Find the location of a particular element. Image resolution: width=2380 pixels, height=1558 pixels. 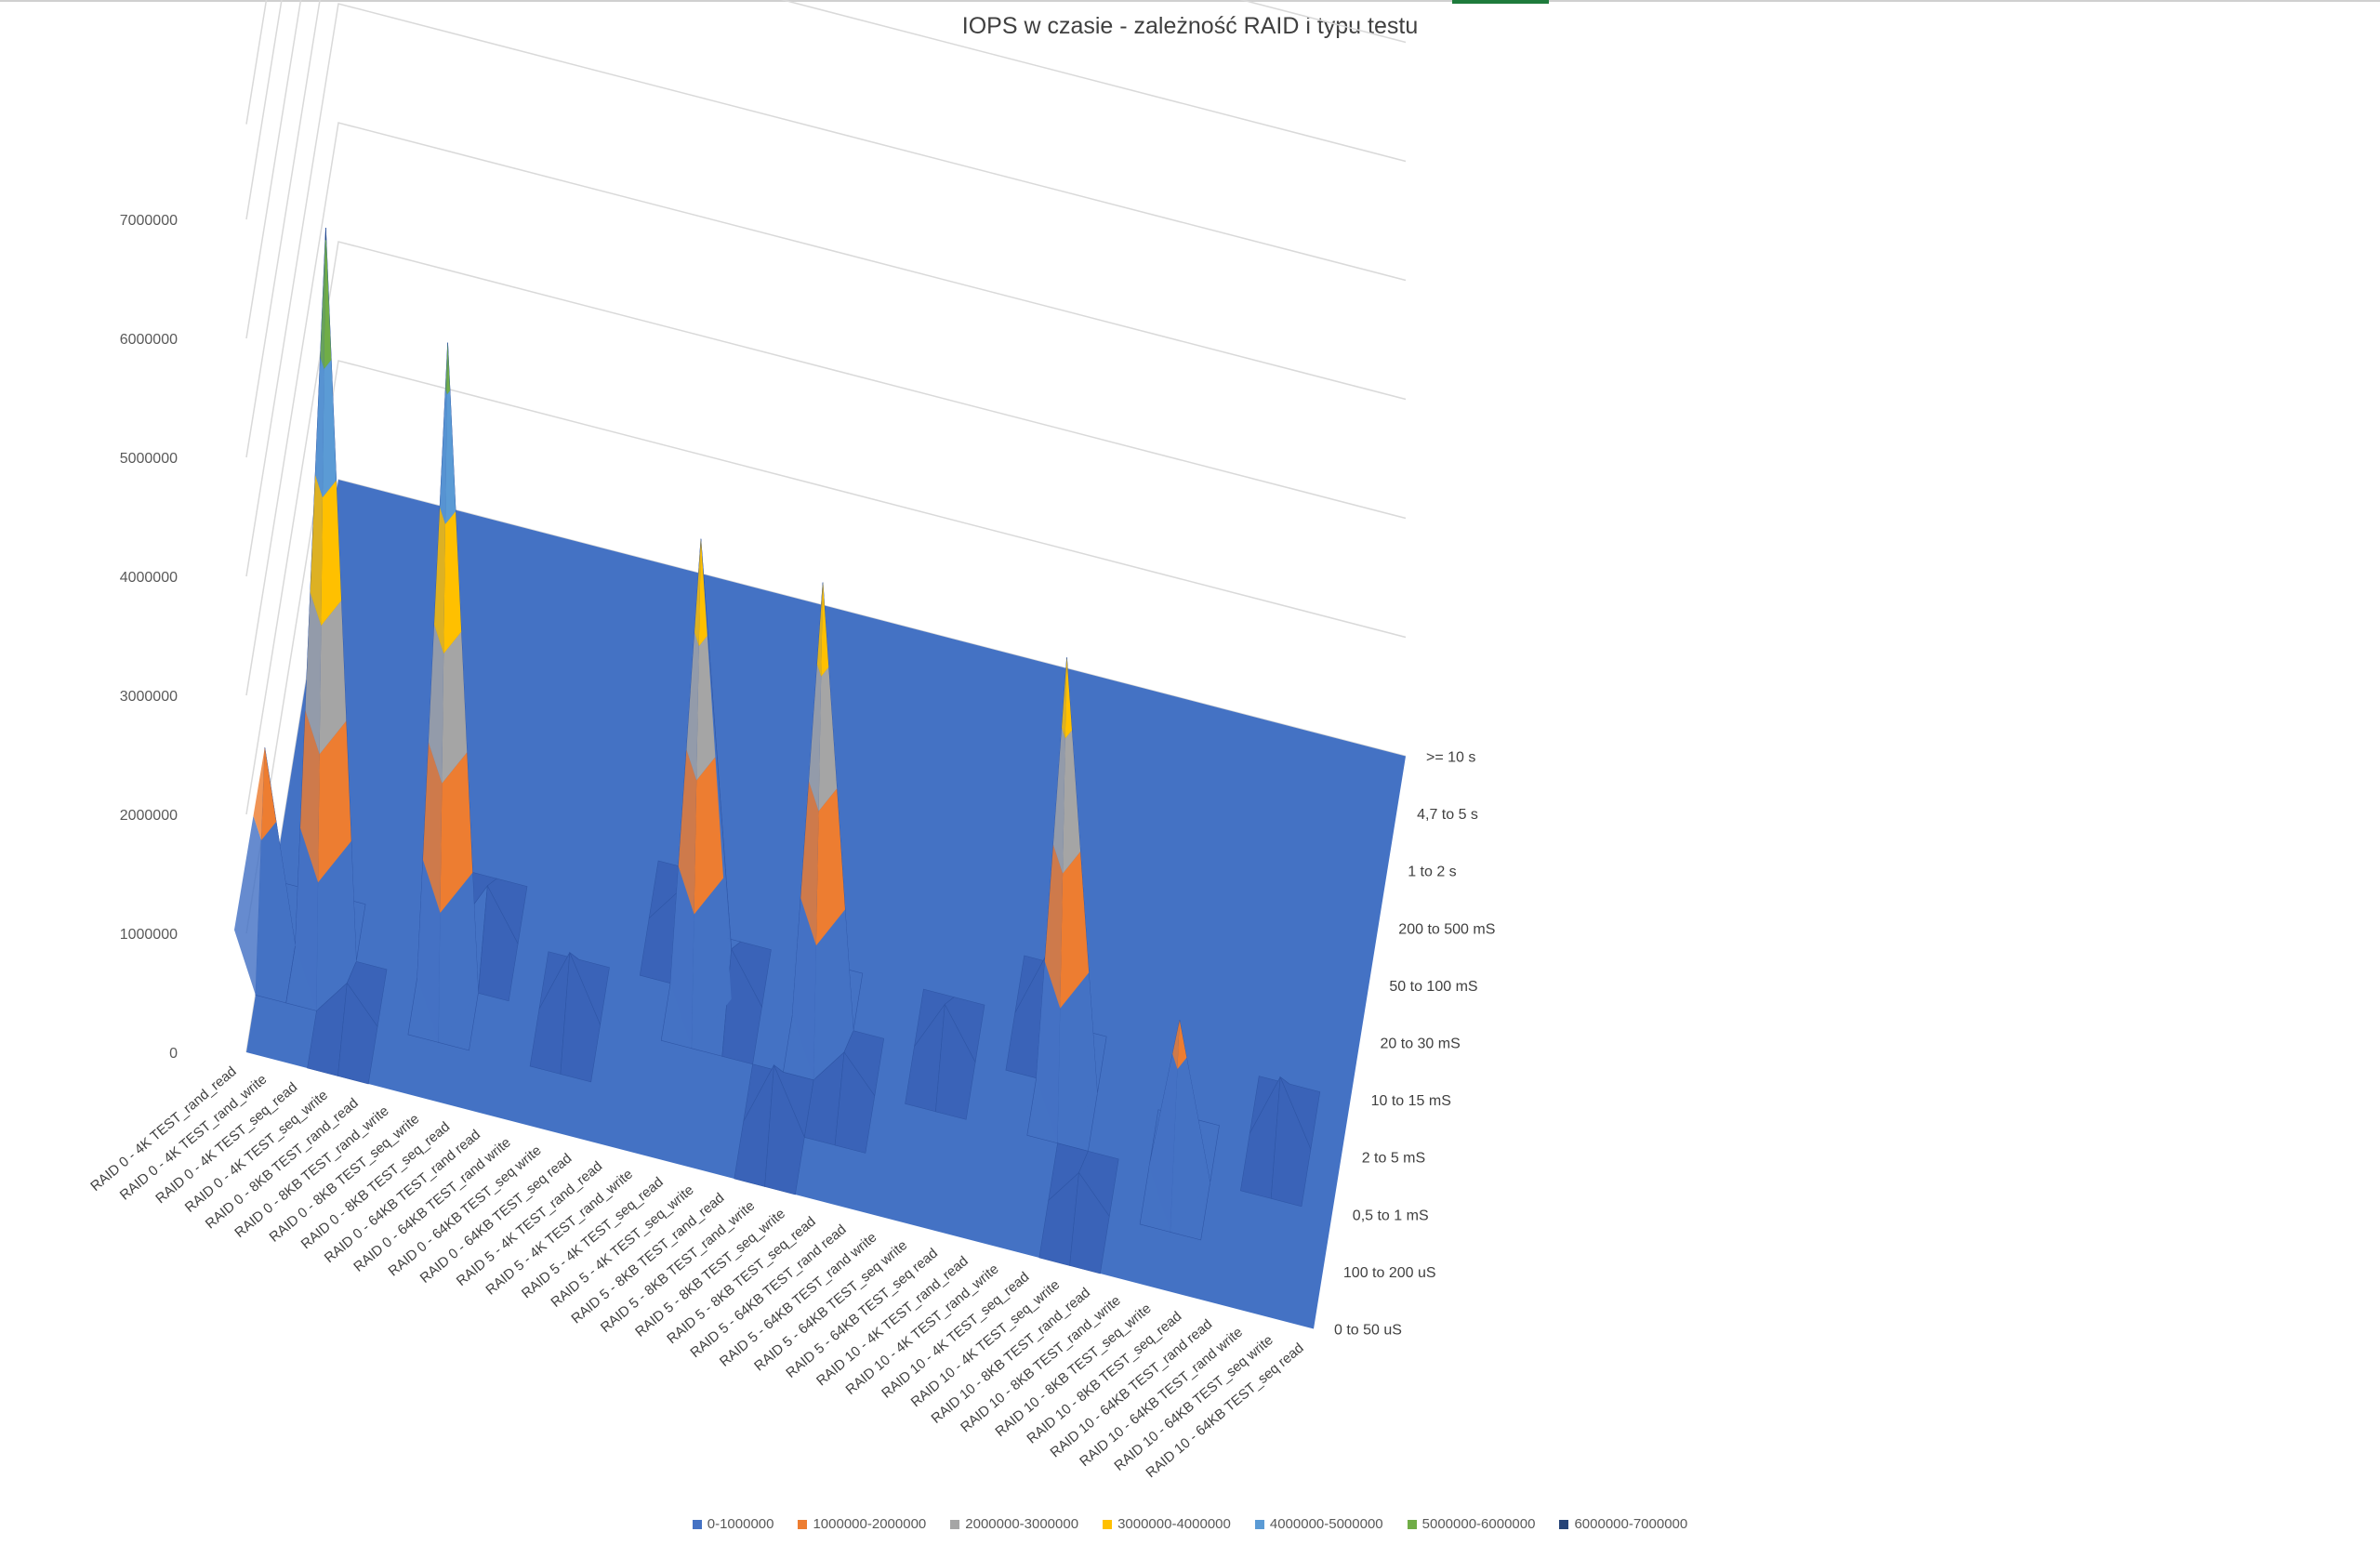

legend-item: 1000000-2000000 is located at coordinates (862, 1524).